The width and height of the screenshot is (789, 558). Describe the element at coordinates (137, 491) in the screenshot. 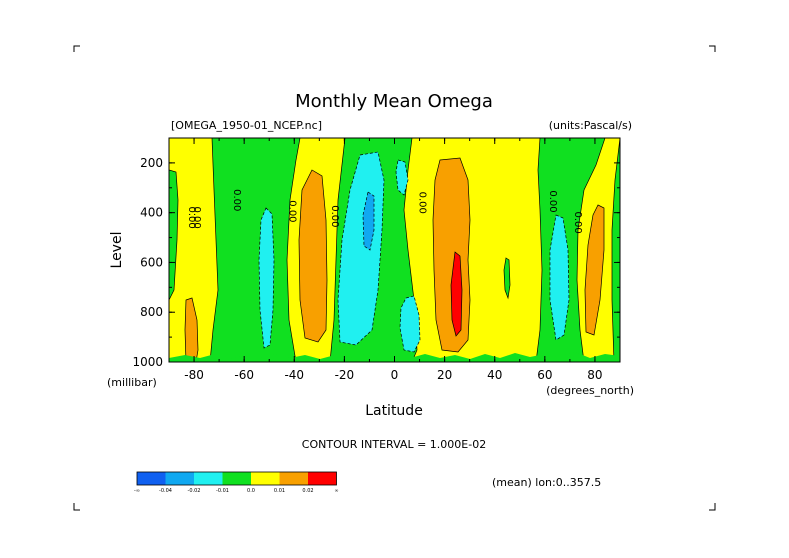

I see `colorbar-label-0: -∞` at that location.